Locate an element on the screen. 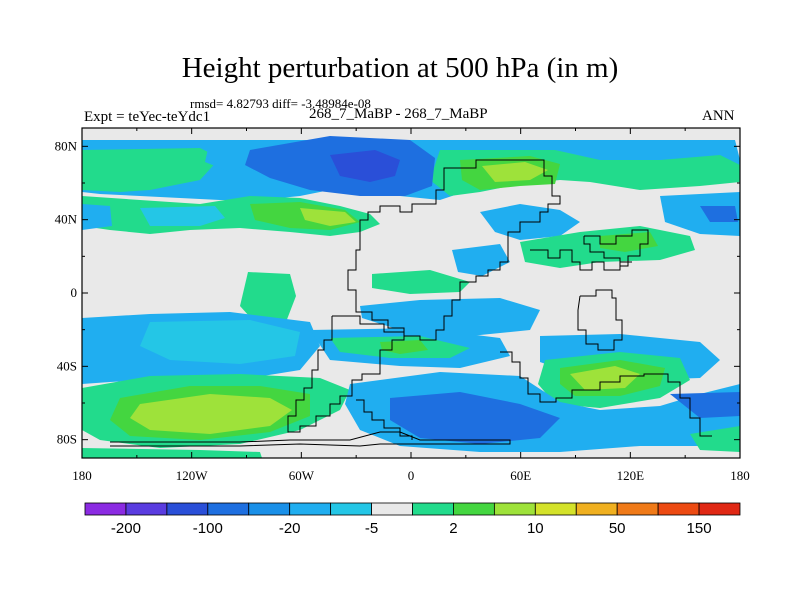  y-tick-label: 40S is located at coordinates (67, 365).